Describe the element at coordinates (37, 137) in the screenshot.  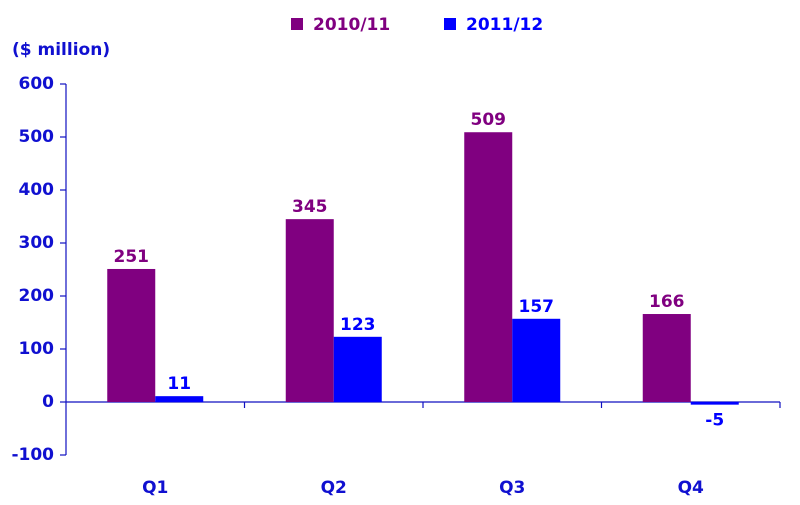
I see `y-tick-label: 500` at that location.